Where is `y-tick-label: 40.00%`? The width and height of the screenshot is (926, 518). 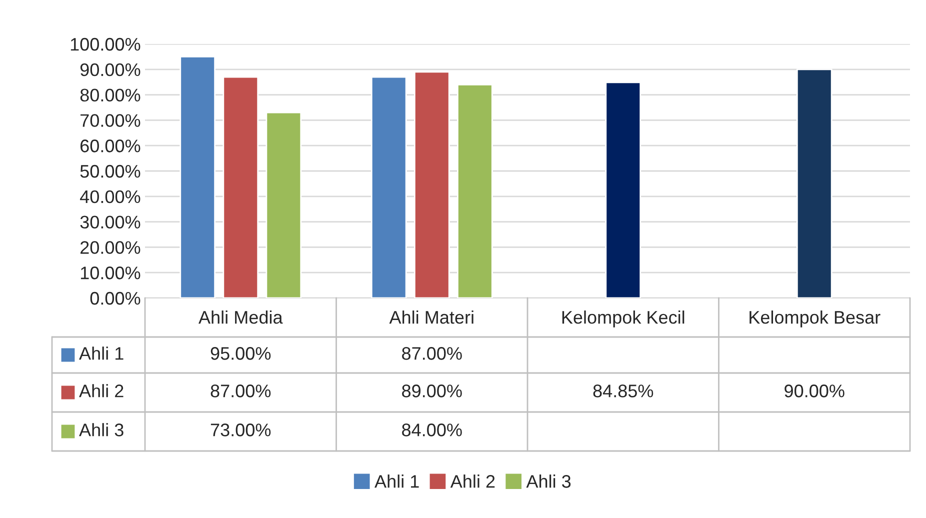
y-tick-label: 40.00% is located at coordinates (110, 197).